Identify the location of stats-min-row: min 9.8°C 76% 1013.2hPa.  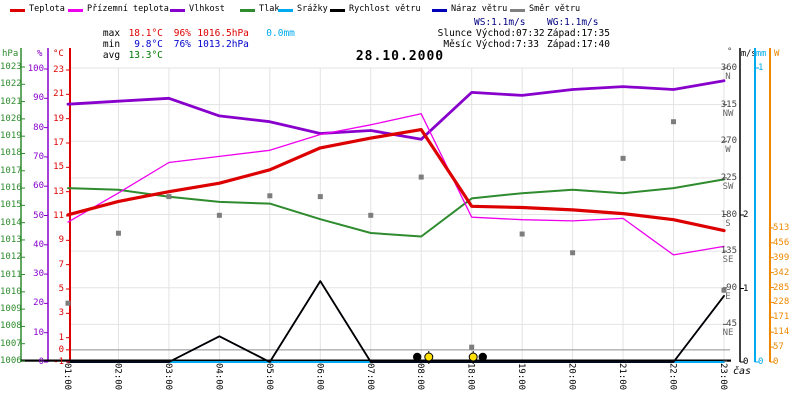
(164, 44).